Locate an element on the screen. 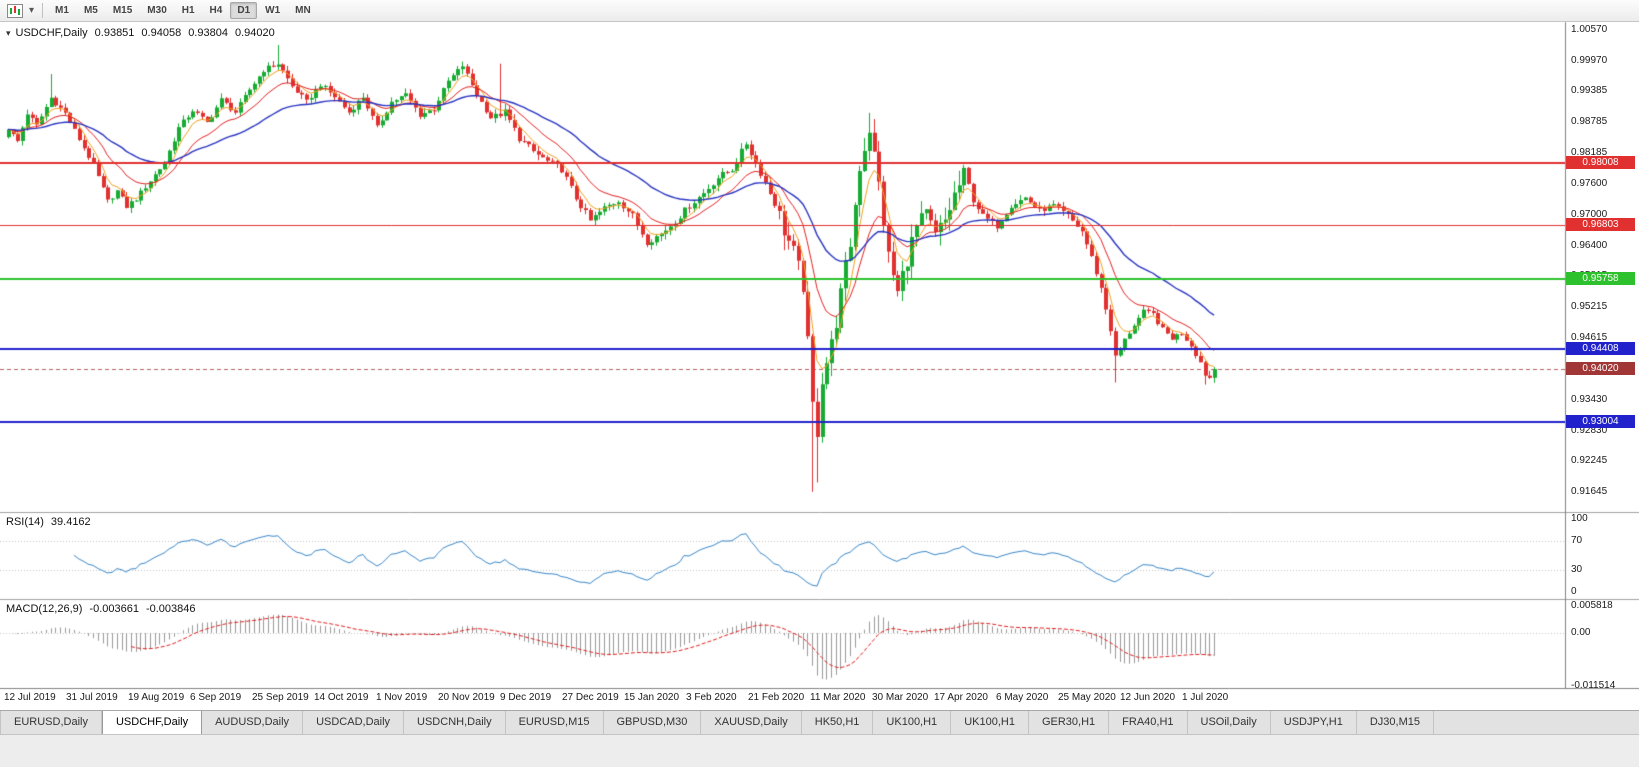 Image resolution: width=1639 pixels, height=767 pixels. dropdown-arrow-icon: ▾ is located at coordinates (32, 10).